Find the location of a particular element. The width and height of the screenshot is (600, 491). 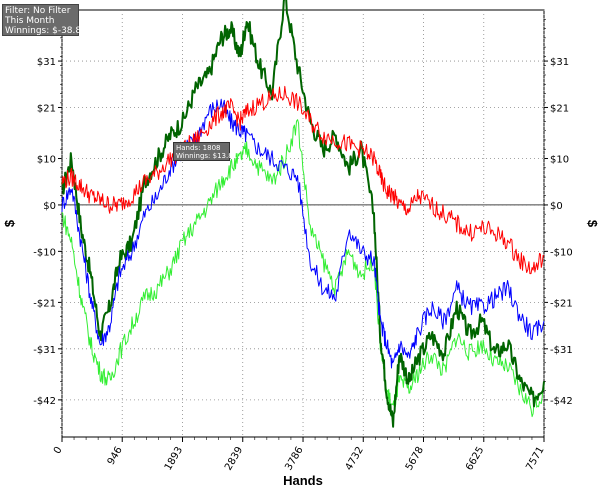

y-tick-label-right: $10 is located at coordinates (559, 160).